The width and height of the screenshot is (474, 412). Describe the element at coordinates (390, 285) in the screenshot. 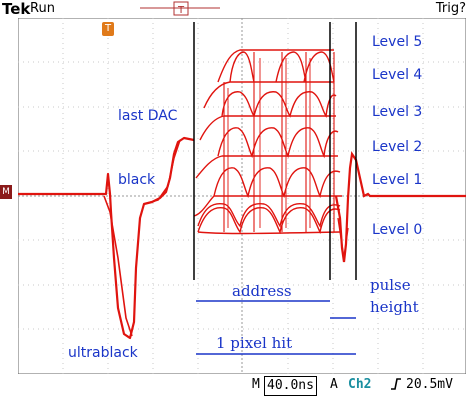

I see `pulse-label: pulse` at that location.